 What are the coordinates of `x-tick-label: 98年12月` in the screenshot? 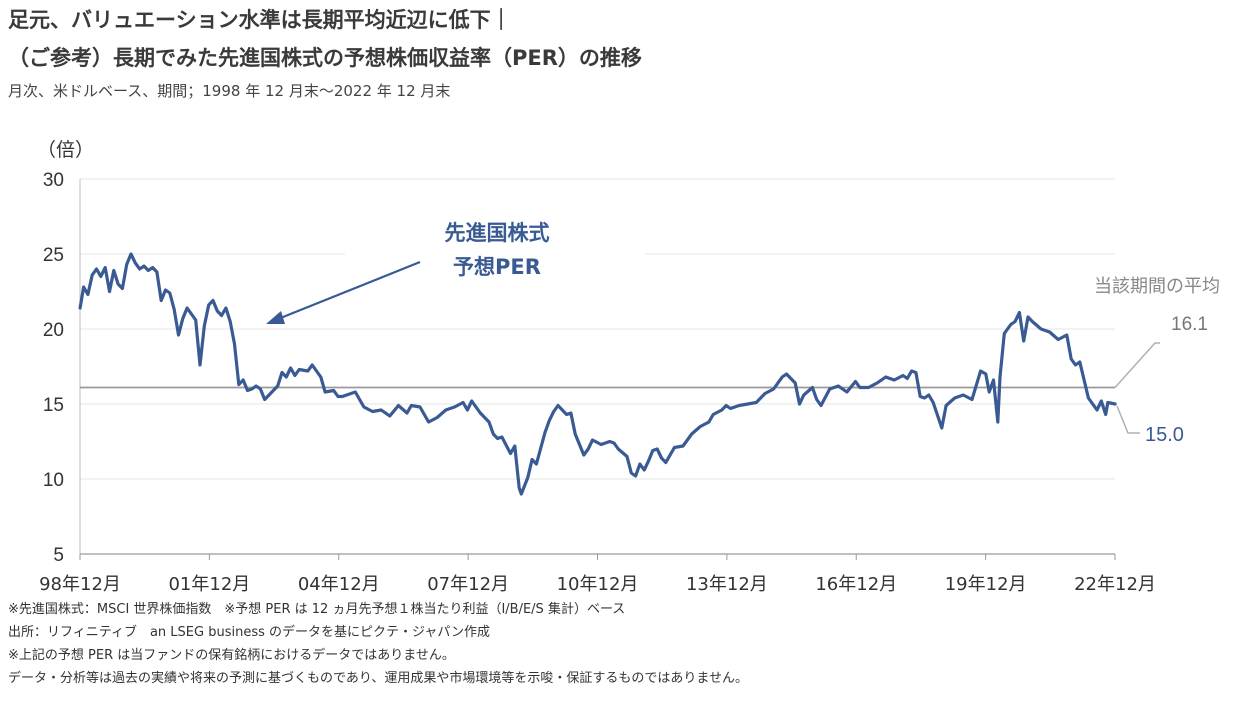 It's located at (80, 584).